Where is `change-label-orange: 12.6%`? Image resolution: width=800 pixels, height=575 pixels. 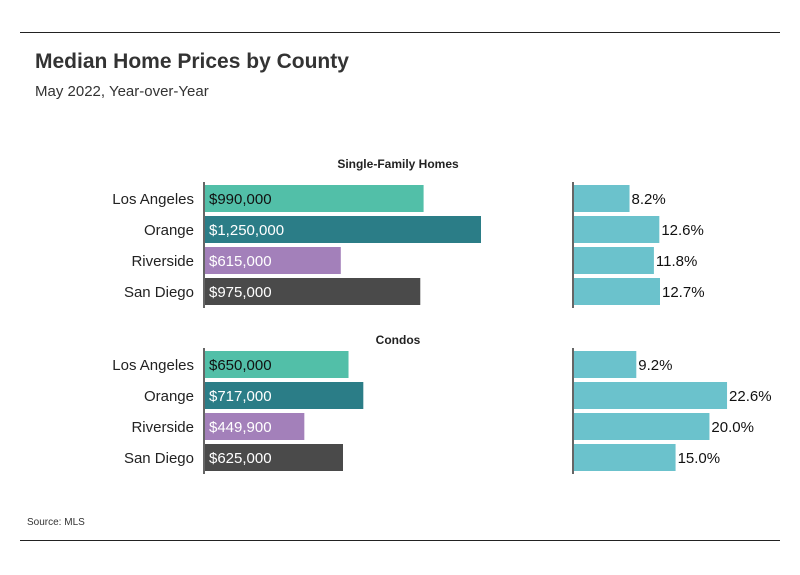 change-label-orange: 12.6% is located at coordinates (682, 230).